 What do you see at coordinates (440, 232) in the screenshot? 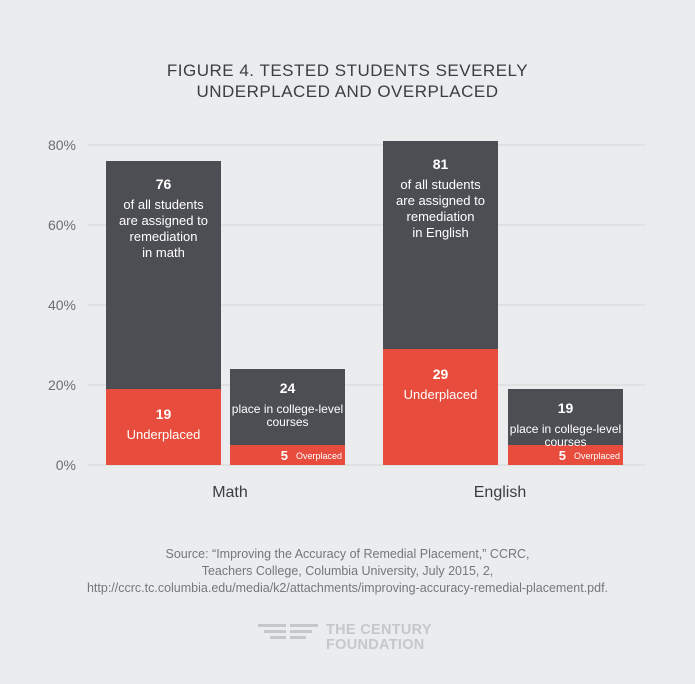
I see `bar-total-text-2-3: in English` at bounding box center [440, 232].